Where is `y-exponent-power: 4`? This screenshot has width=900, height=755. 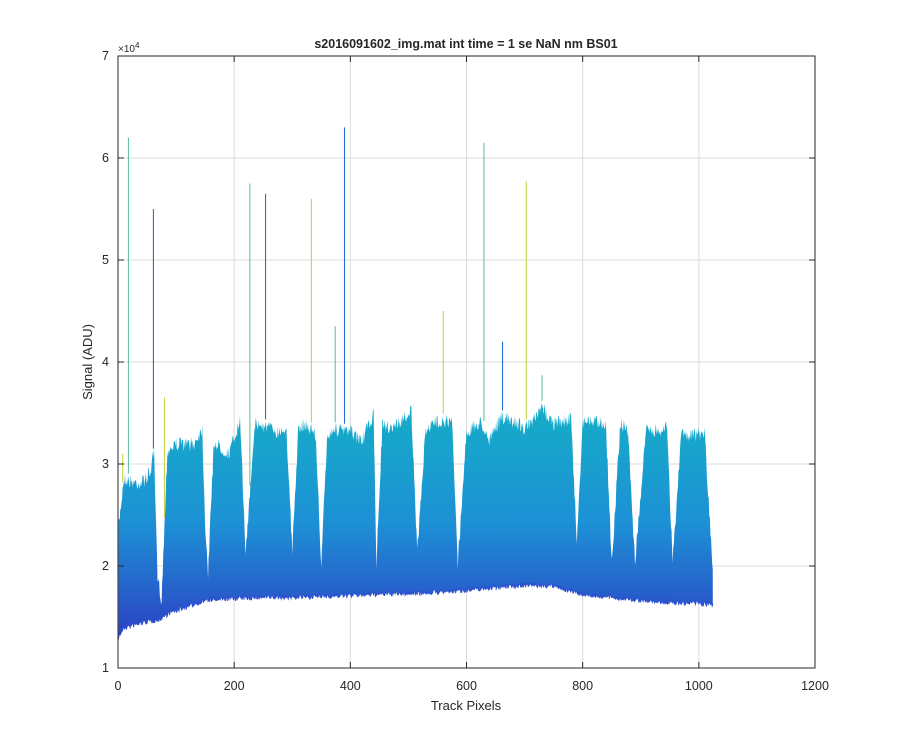
y-exponent-power: 4 is located at coordinates (137, 45).